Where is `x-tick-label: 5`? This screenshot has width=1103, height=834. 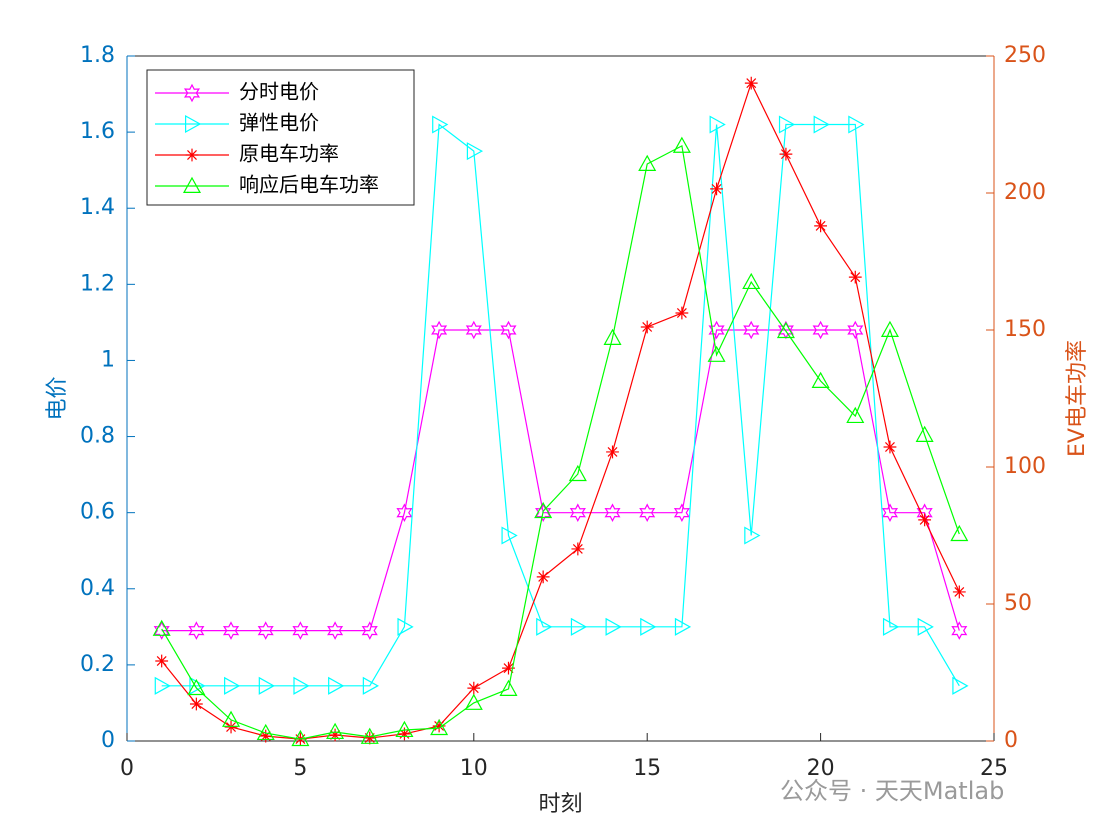 x-tick-label: 5 is located at coordinates (300, 768).